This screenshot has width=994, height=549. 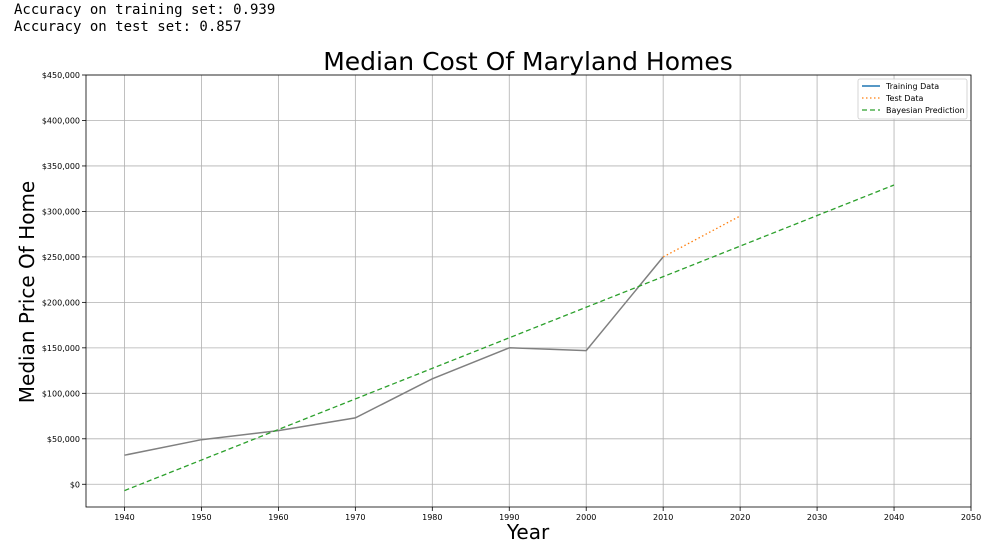 I want to click on y-tick-label: $400,000, so click(x=61, y=120).